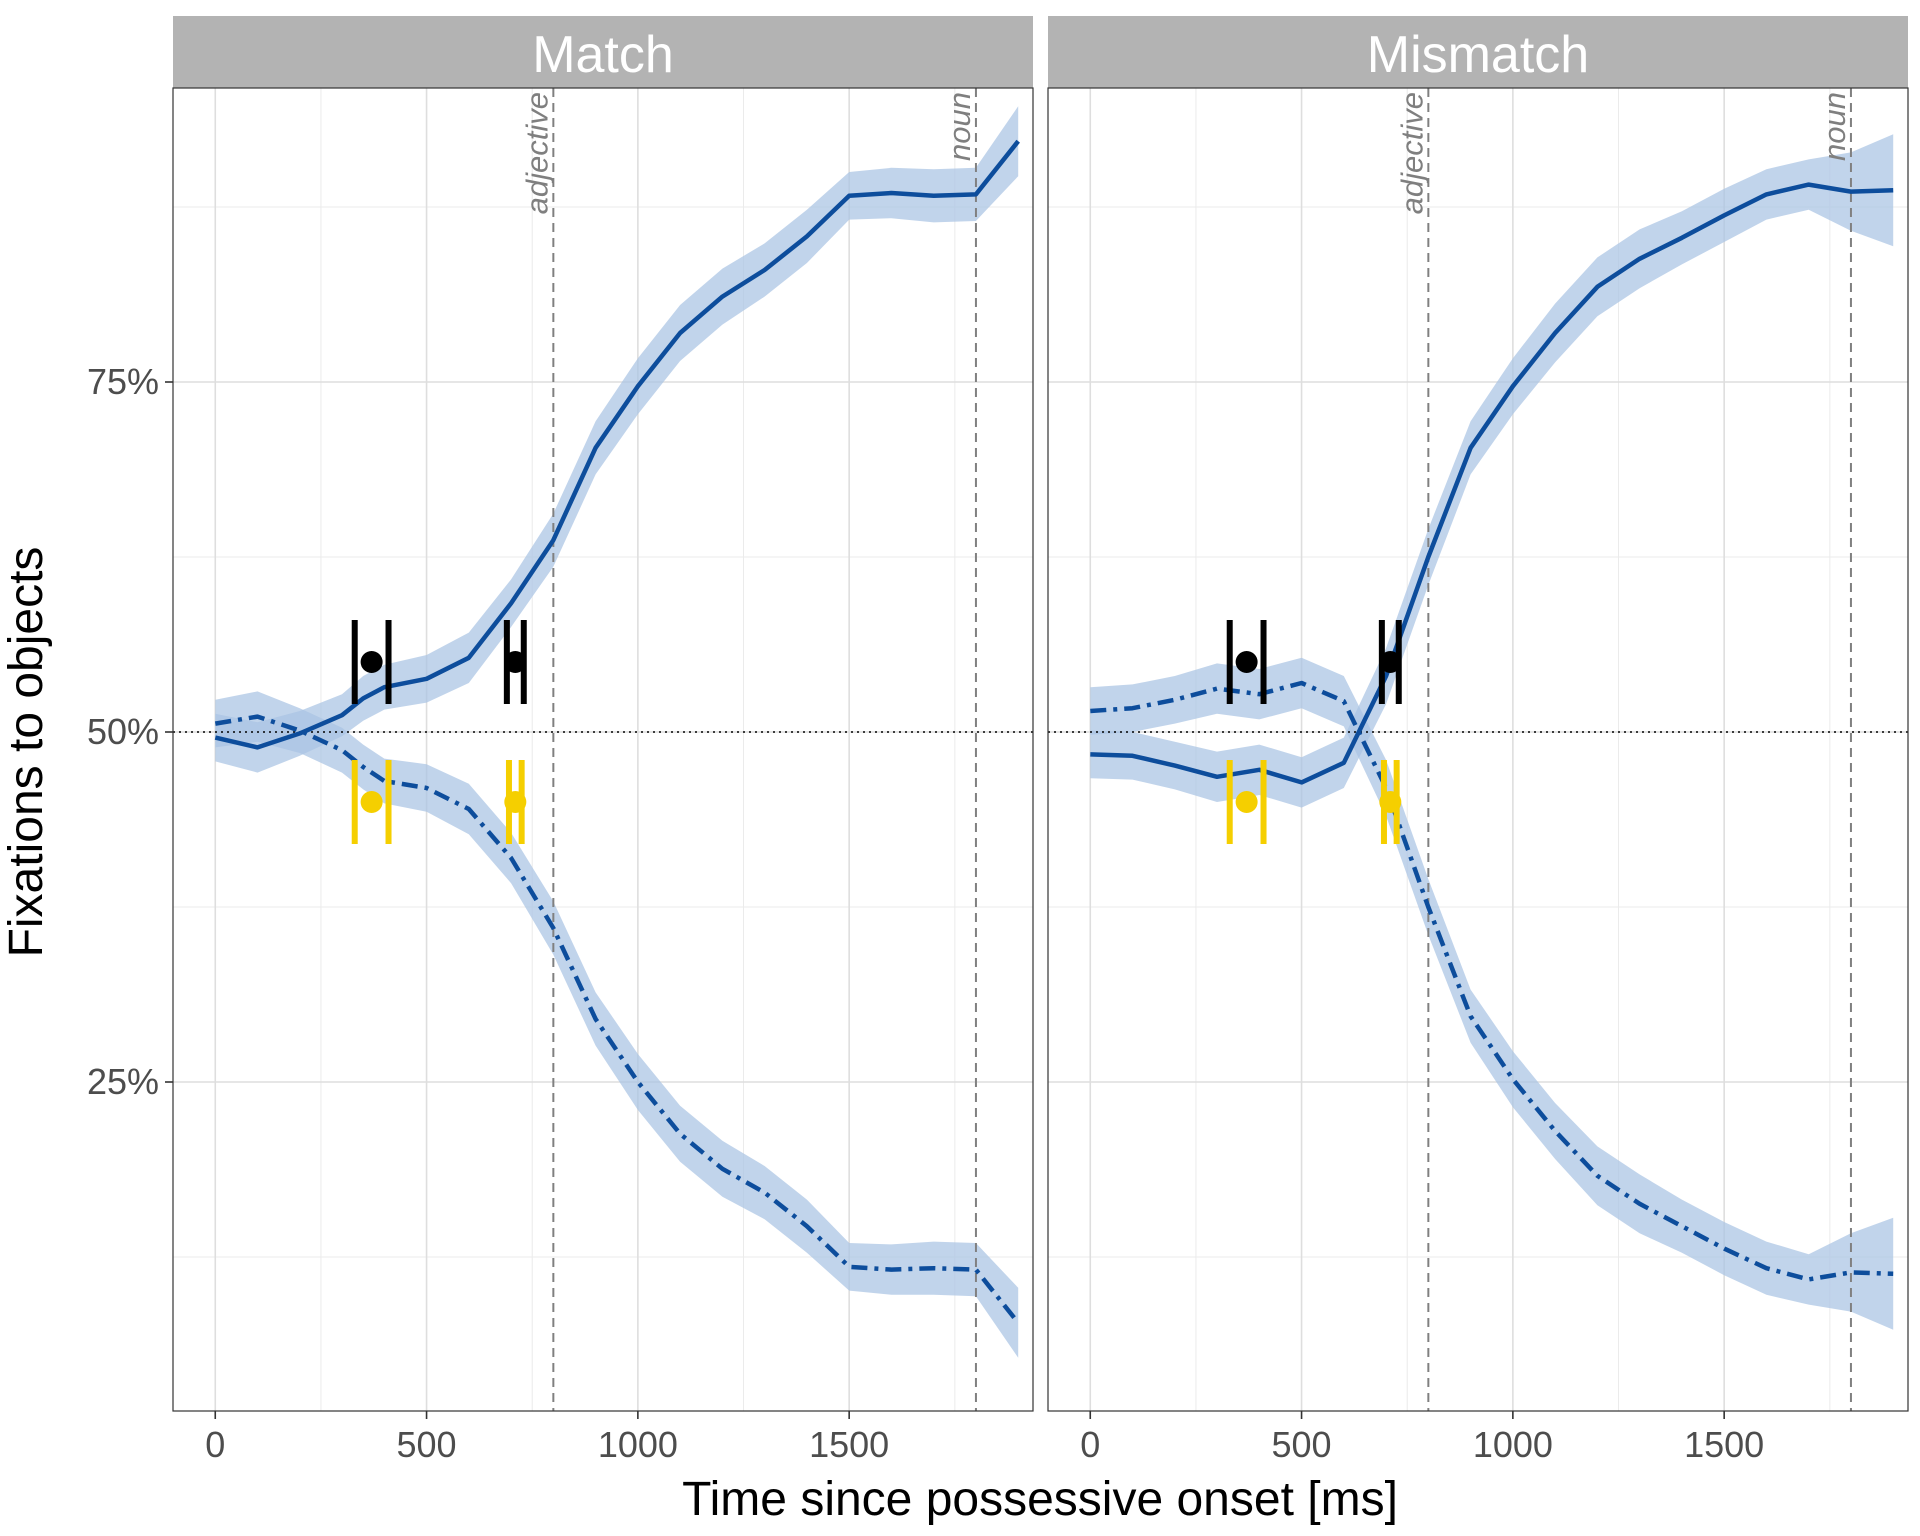  Describe the element at coordinates (123, 1081) in the screenshot. I see `y-tick-label: 25%` at that location.